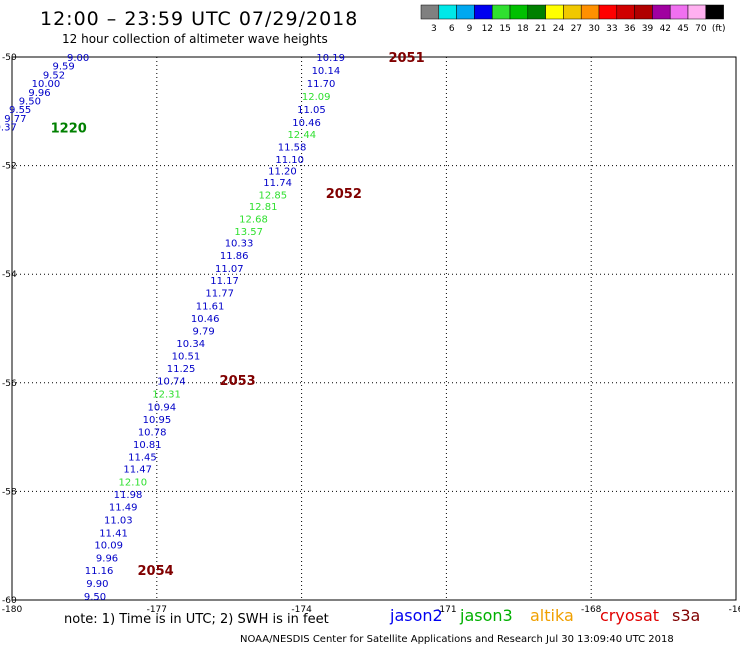  What do you see at coordinates (416, 615) in the screenshot?
I see `satellite-jason2: jason2` at bounding box center [416, 615].